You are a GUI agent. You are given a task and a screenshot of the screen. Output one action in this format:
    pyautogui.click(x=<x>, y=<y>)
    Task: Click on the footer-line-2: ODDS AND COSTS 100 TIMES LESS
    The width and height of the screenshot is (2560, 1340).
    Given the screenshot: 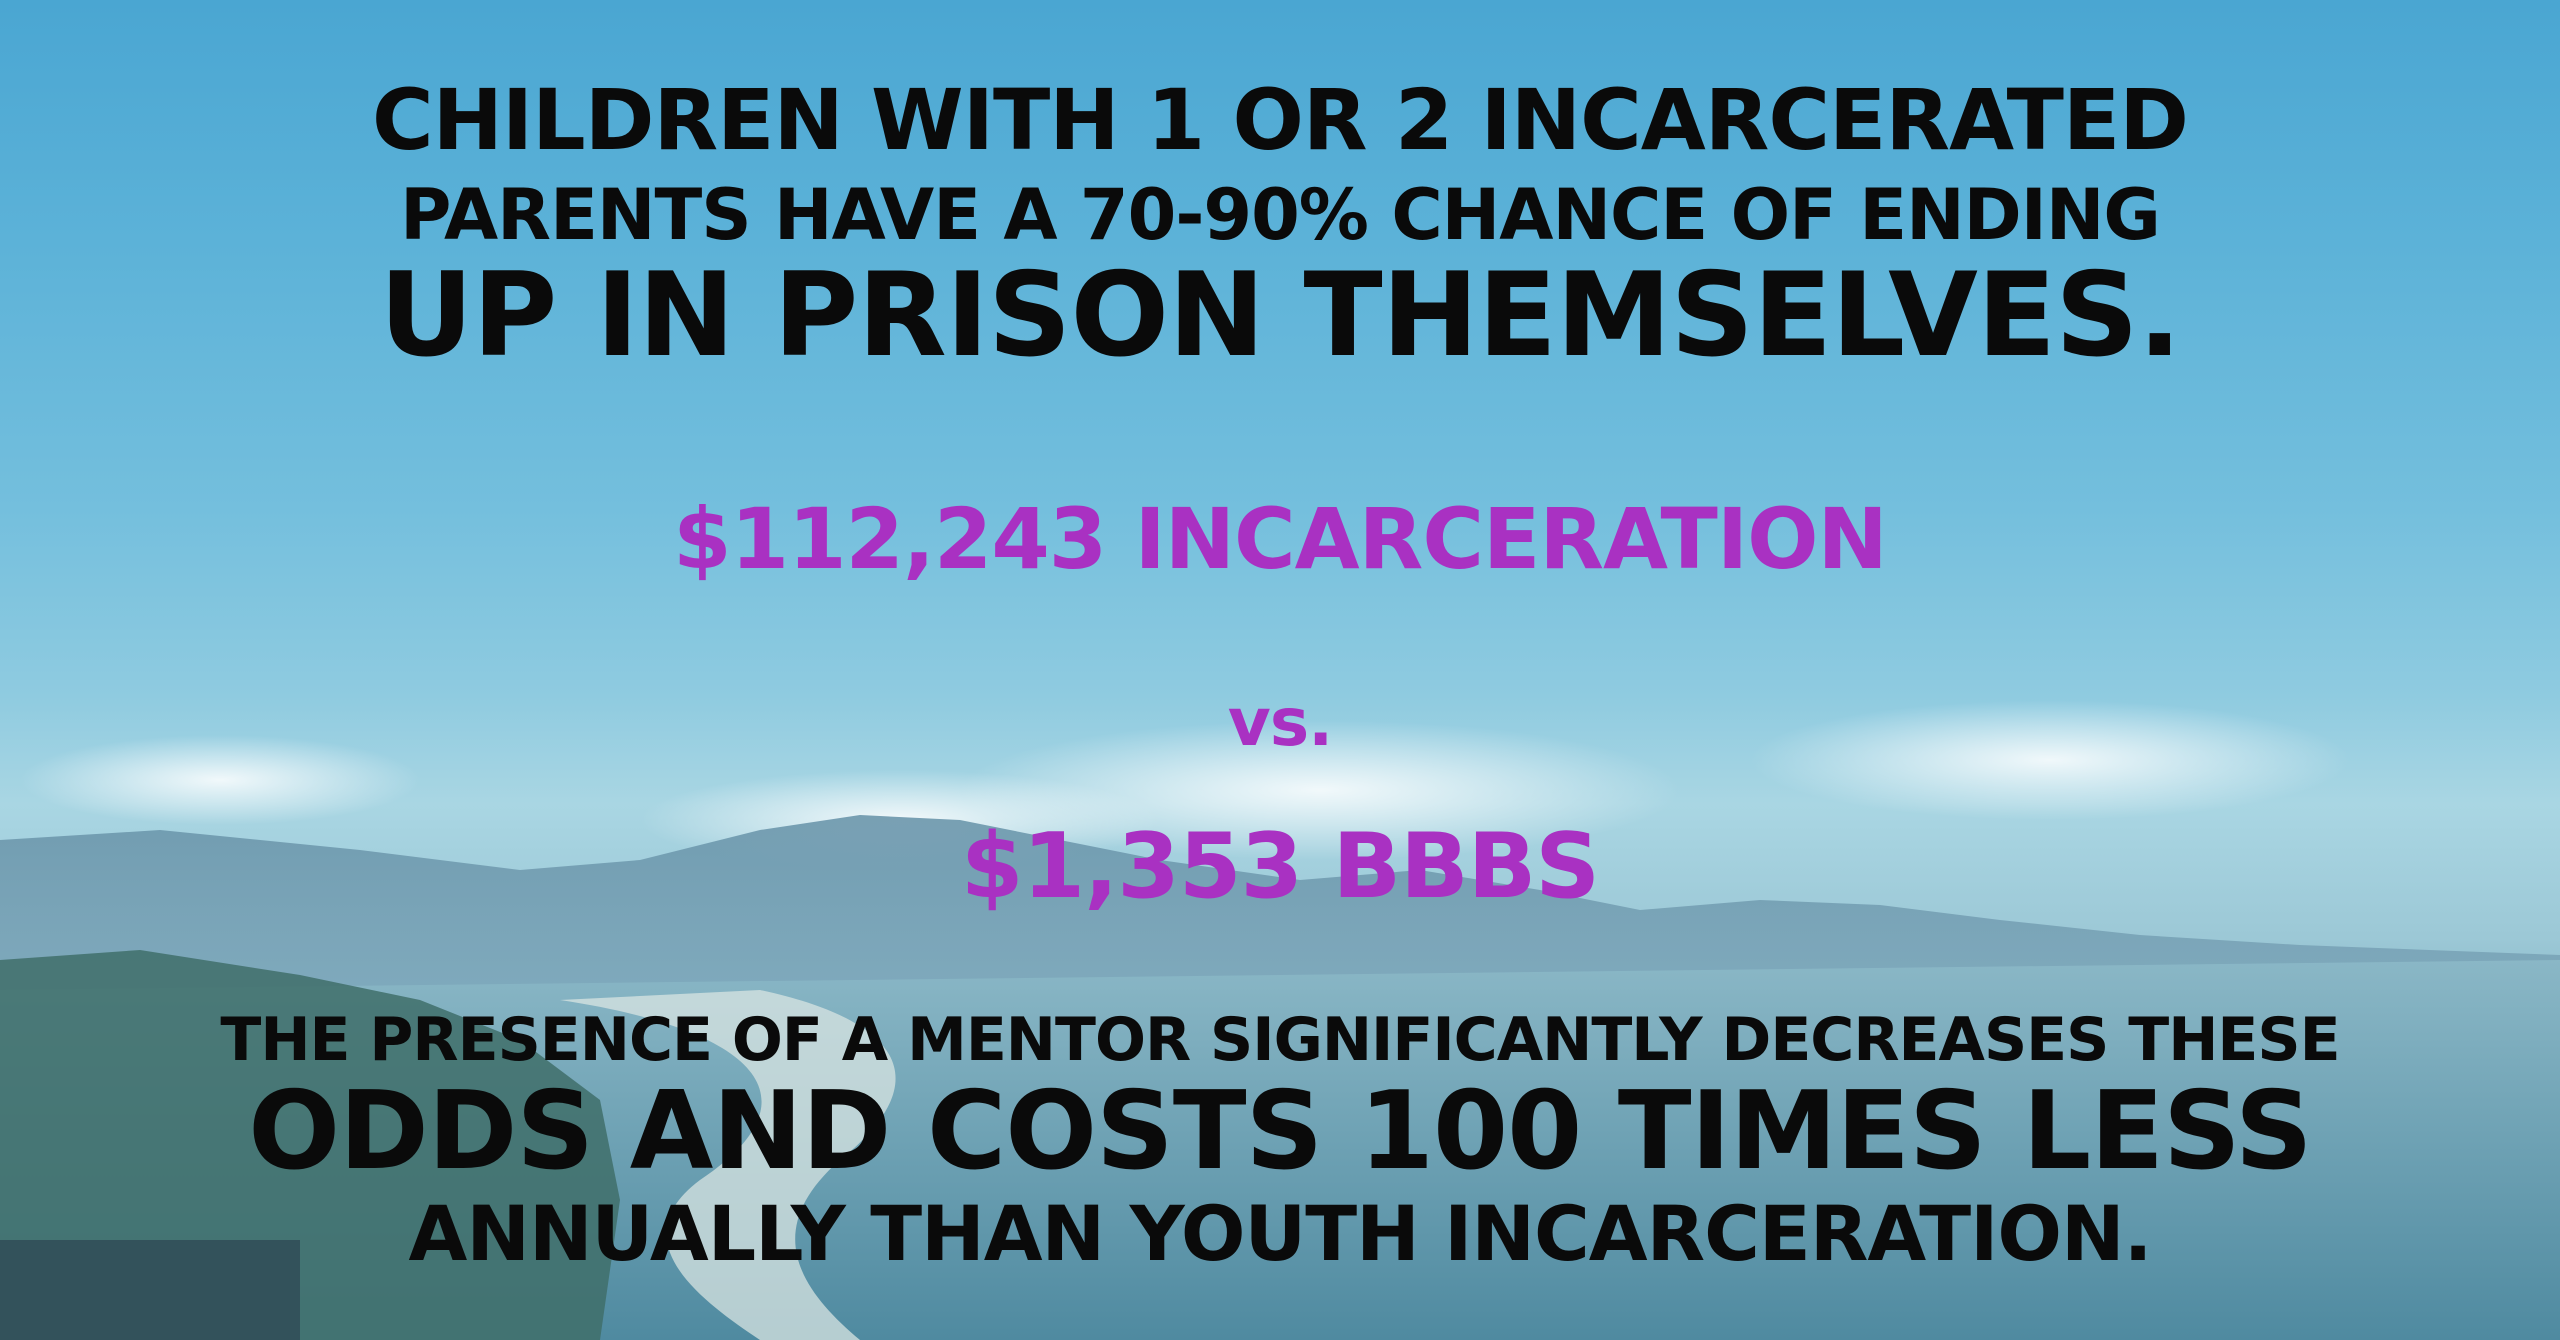 What is the action you would take?
    pyautogui.click(x=1280, y=1131)
    